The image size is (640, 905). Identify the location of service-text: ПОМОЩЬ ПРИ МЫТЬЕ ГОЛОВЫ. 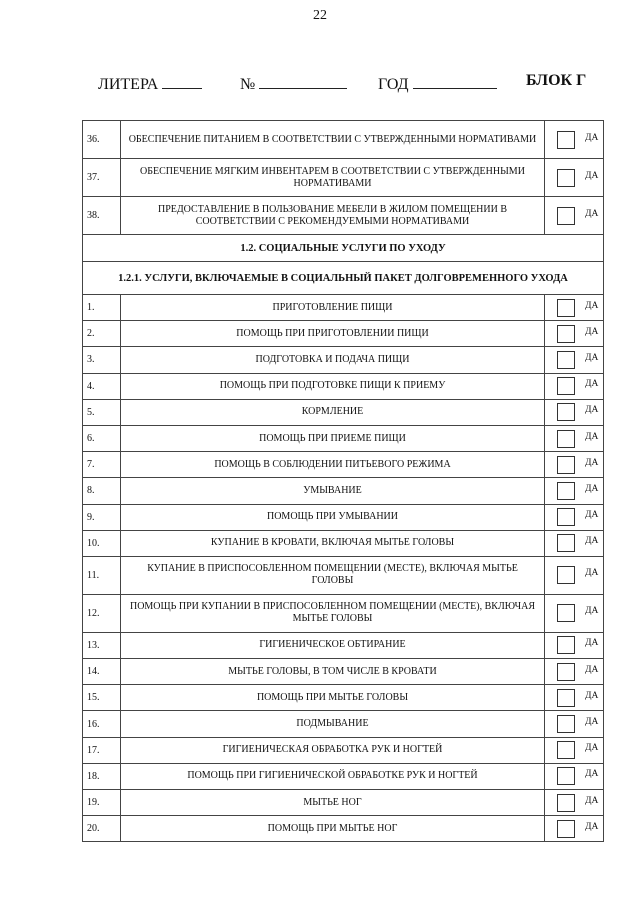
(332, 698).